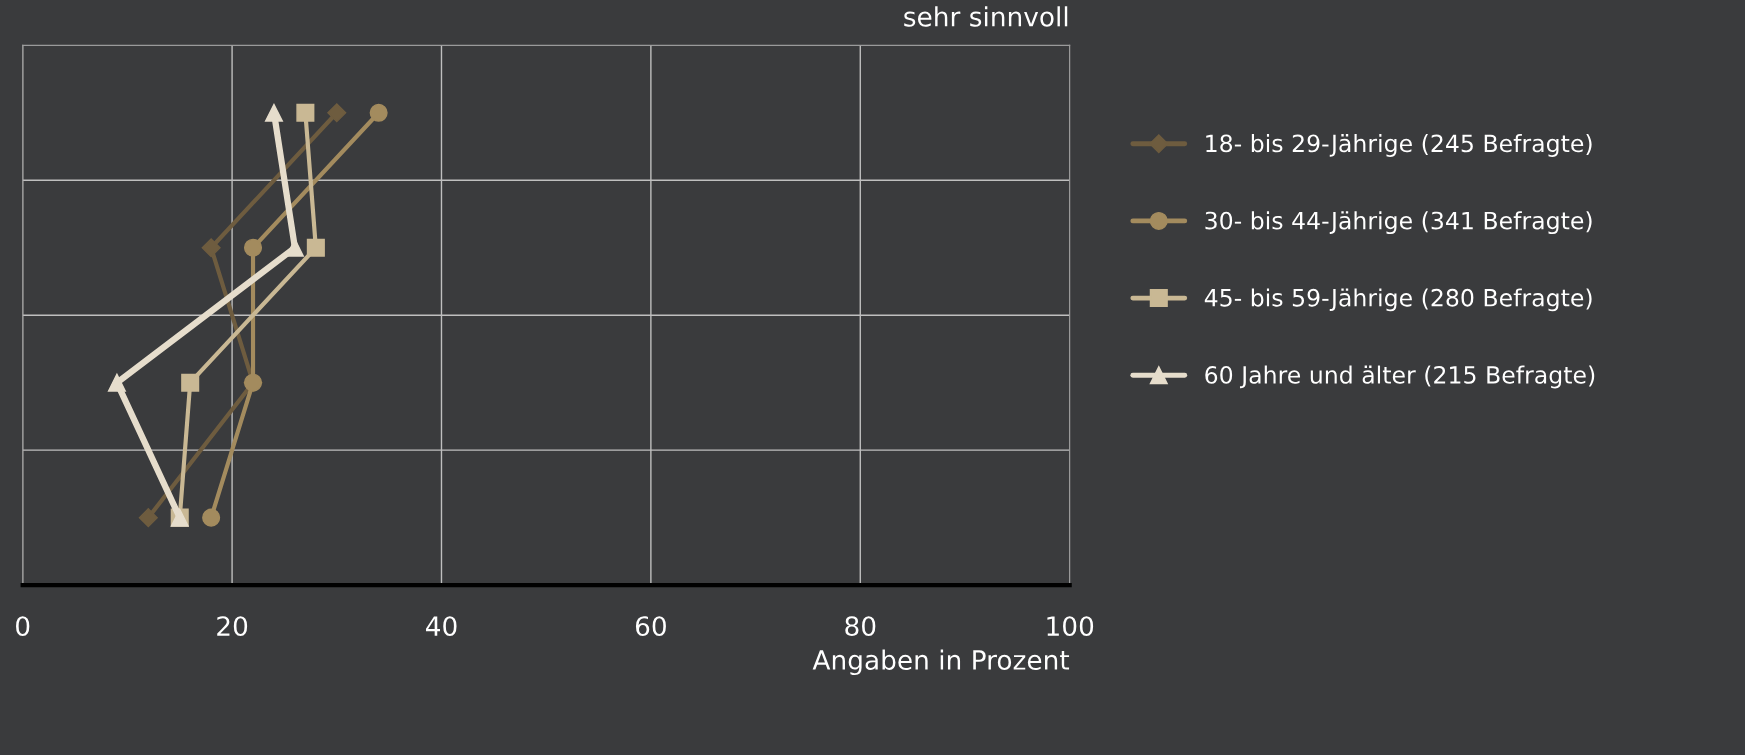 The width and height of the screenshot is (1745, 755). What do you see at coordinates (986, 16) in the screenshot?
I see `y-axis-title: sehr sinnvoll` at bounding box center [986, 16].